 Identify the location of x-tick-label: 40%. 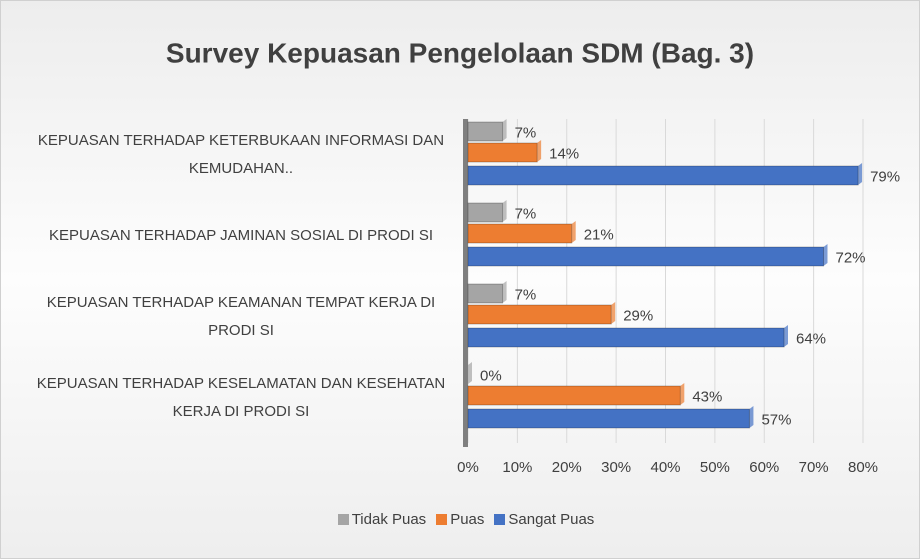
(665, 467).